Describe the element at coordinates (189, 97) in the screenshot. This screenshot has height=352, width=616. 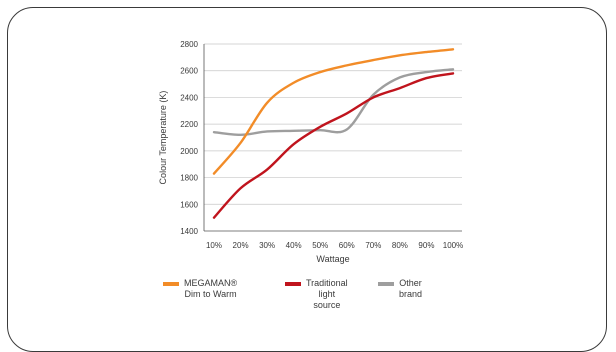
I see `y-tick-label-2400: 2400` at that location.